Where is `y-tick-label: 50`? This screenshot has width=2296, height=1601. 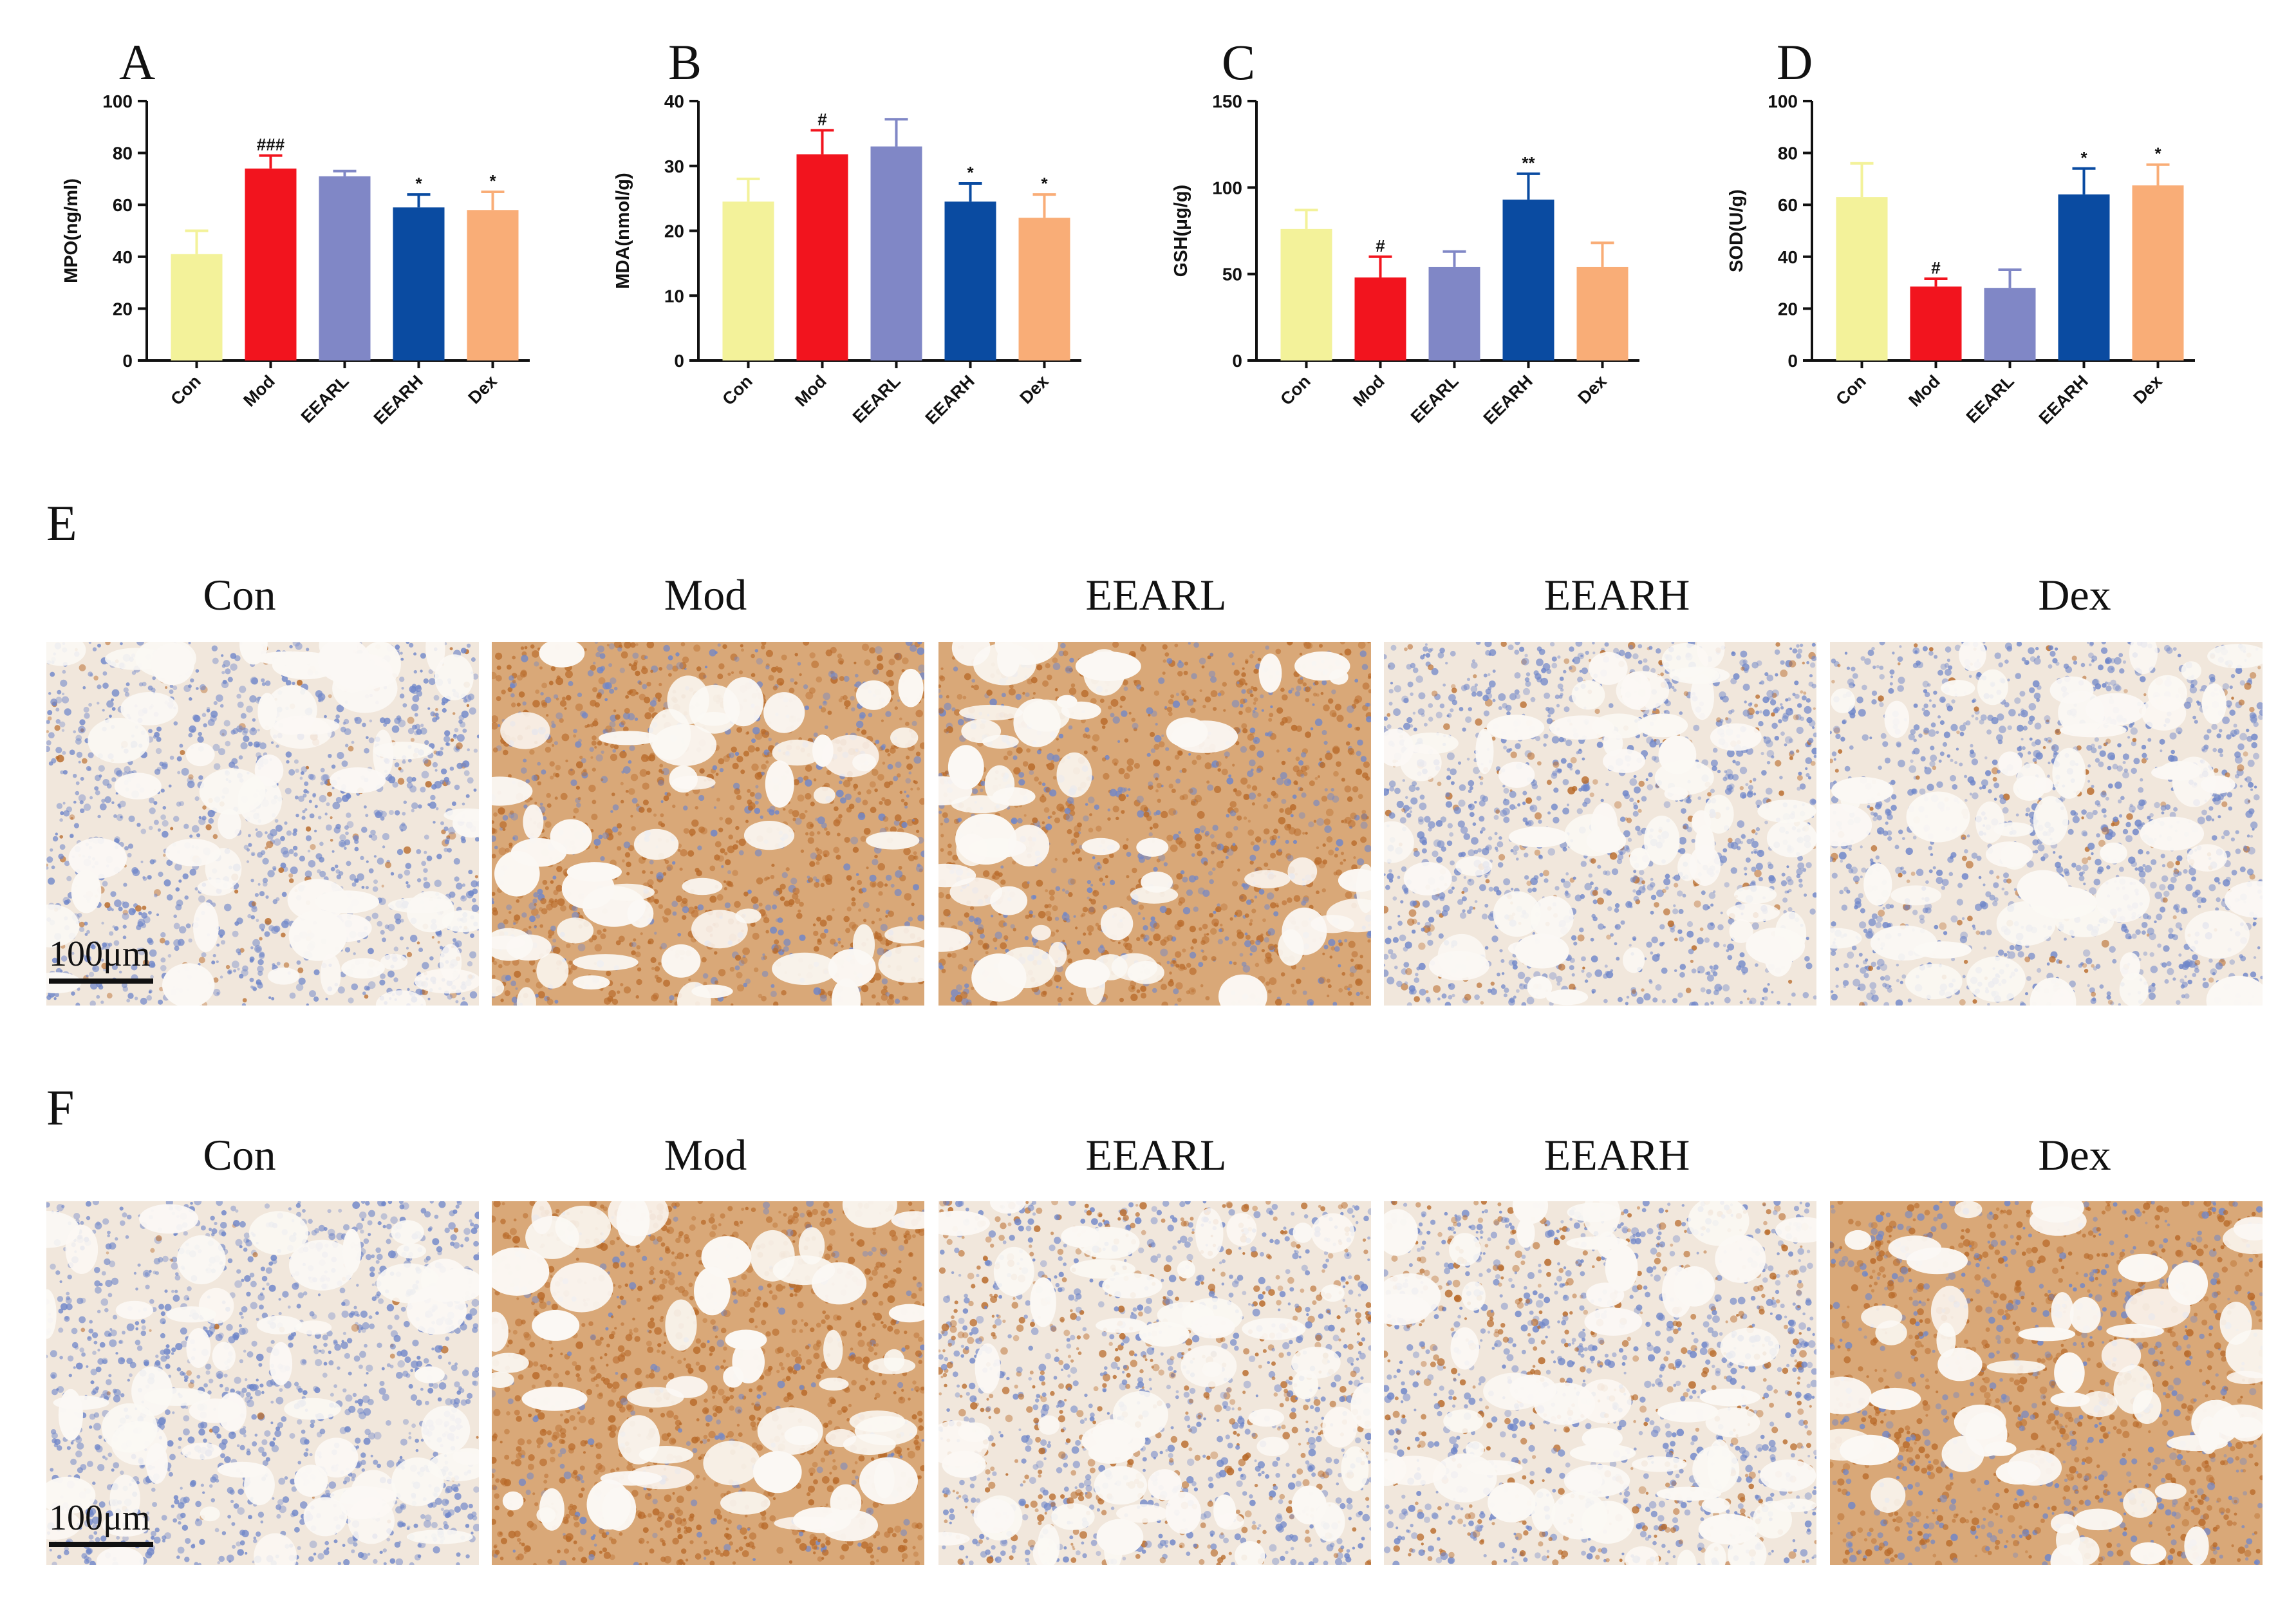
y-tick-label: 50 is located at coordinates (1232, 275).